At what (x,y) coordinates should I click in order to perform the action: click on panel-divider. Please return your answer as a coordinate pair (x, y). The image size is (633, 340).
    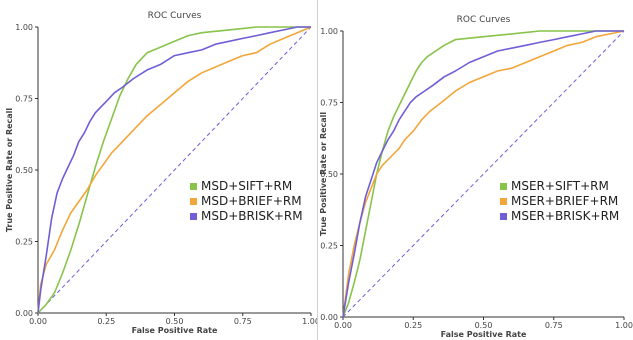
    Looking at the image, I should click on (317, 170).